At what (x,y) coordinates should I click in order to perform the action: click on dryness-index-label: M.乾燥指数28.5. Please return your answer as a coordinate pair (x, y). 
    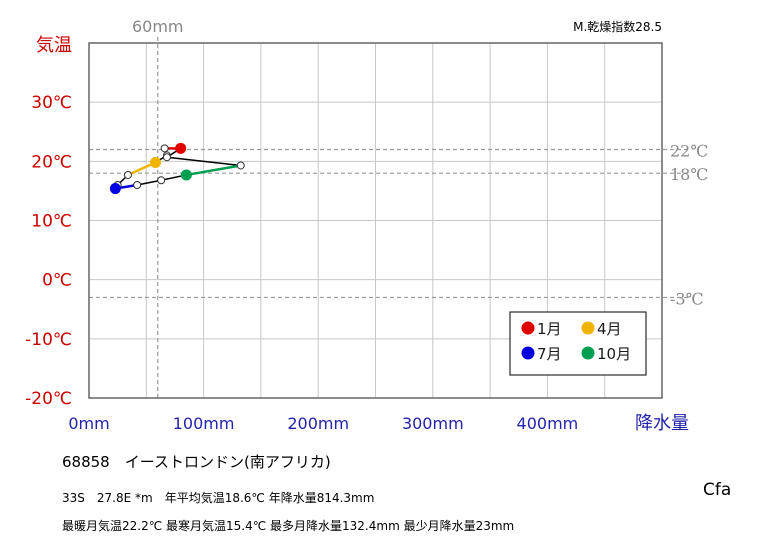
    Looking at the image, I should click on (617, 26).